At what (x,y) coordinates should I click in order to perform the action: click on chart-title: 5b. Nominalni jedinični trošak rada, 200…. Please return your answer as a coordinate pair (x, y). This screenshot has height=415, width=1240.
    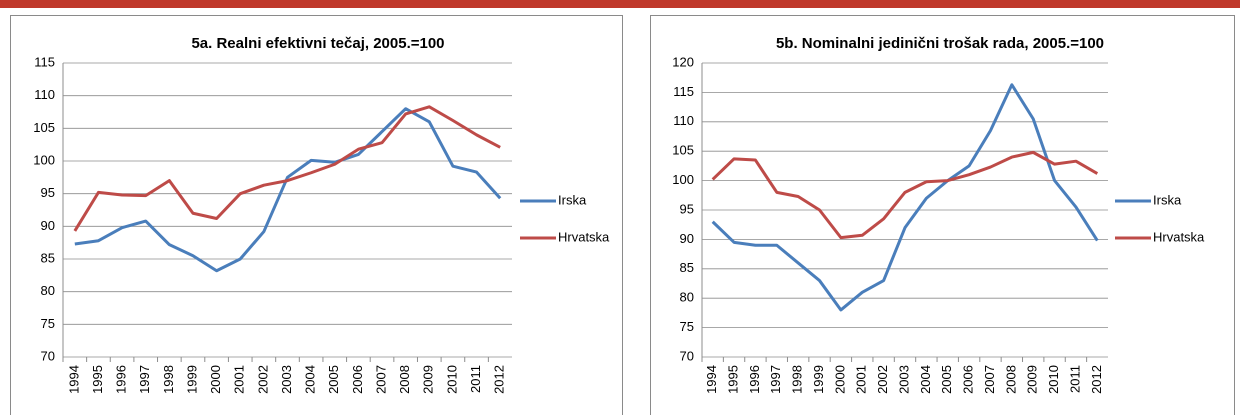
    Looking at the image, I should click on (940, 43).